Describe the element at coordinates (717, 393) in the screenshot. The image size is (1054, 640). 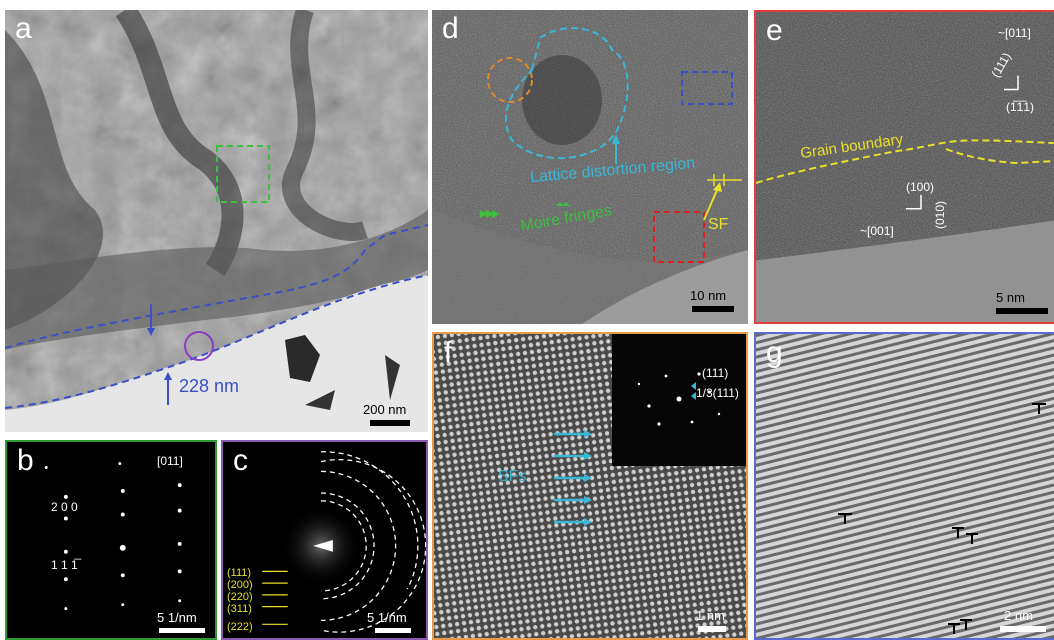
I see `fft-third-label: 1/3(111)` at that location.